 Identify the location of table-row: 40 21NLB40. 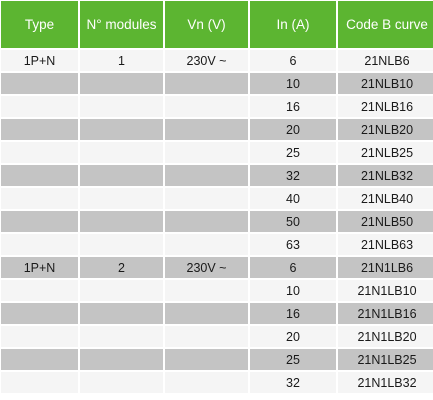
(217, 198).